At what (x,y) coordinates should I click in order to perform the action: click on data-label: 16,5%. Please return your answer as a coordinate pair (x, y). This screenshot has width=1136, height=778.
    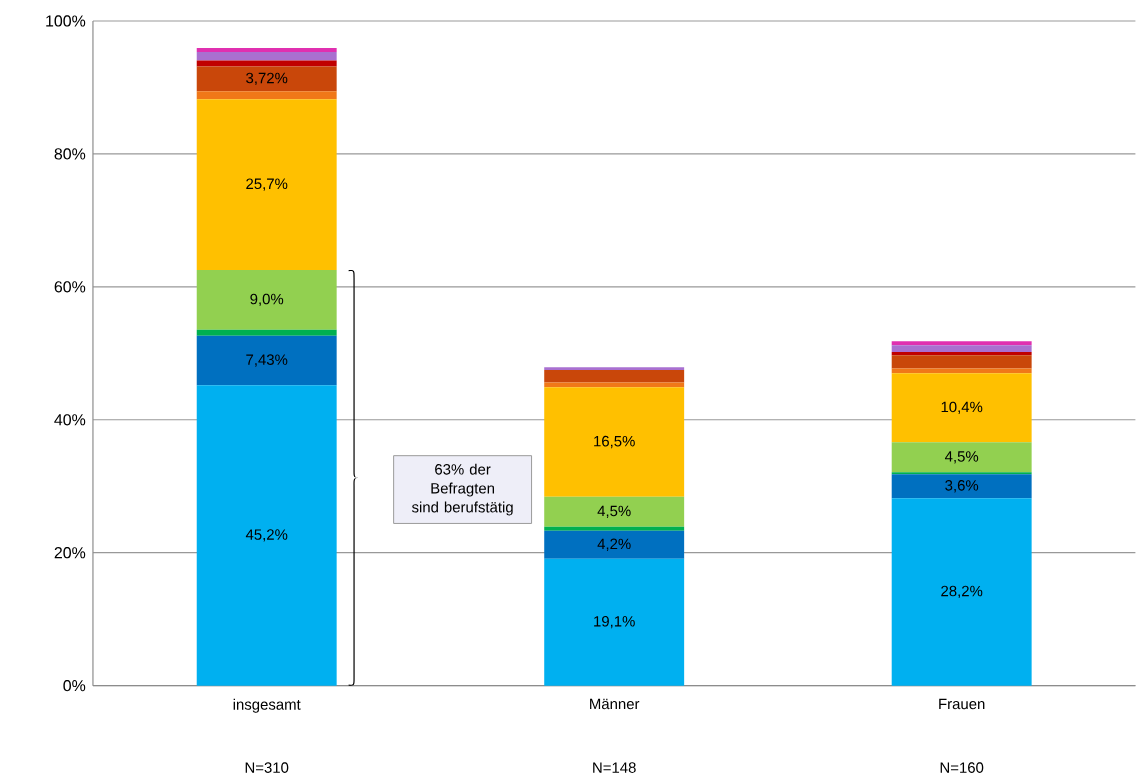
    Looking at the image, I should click on (614, 442).